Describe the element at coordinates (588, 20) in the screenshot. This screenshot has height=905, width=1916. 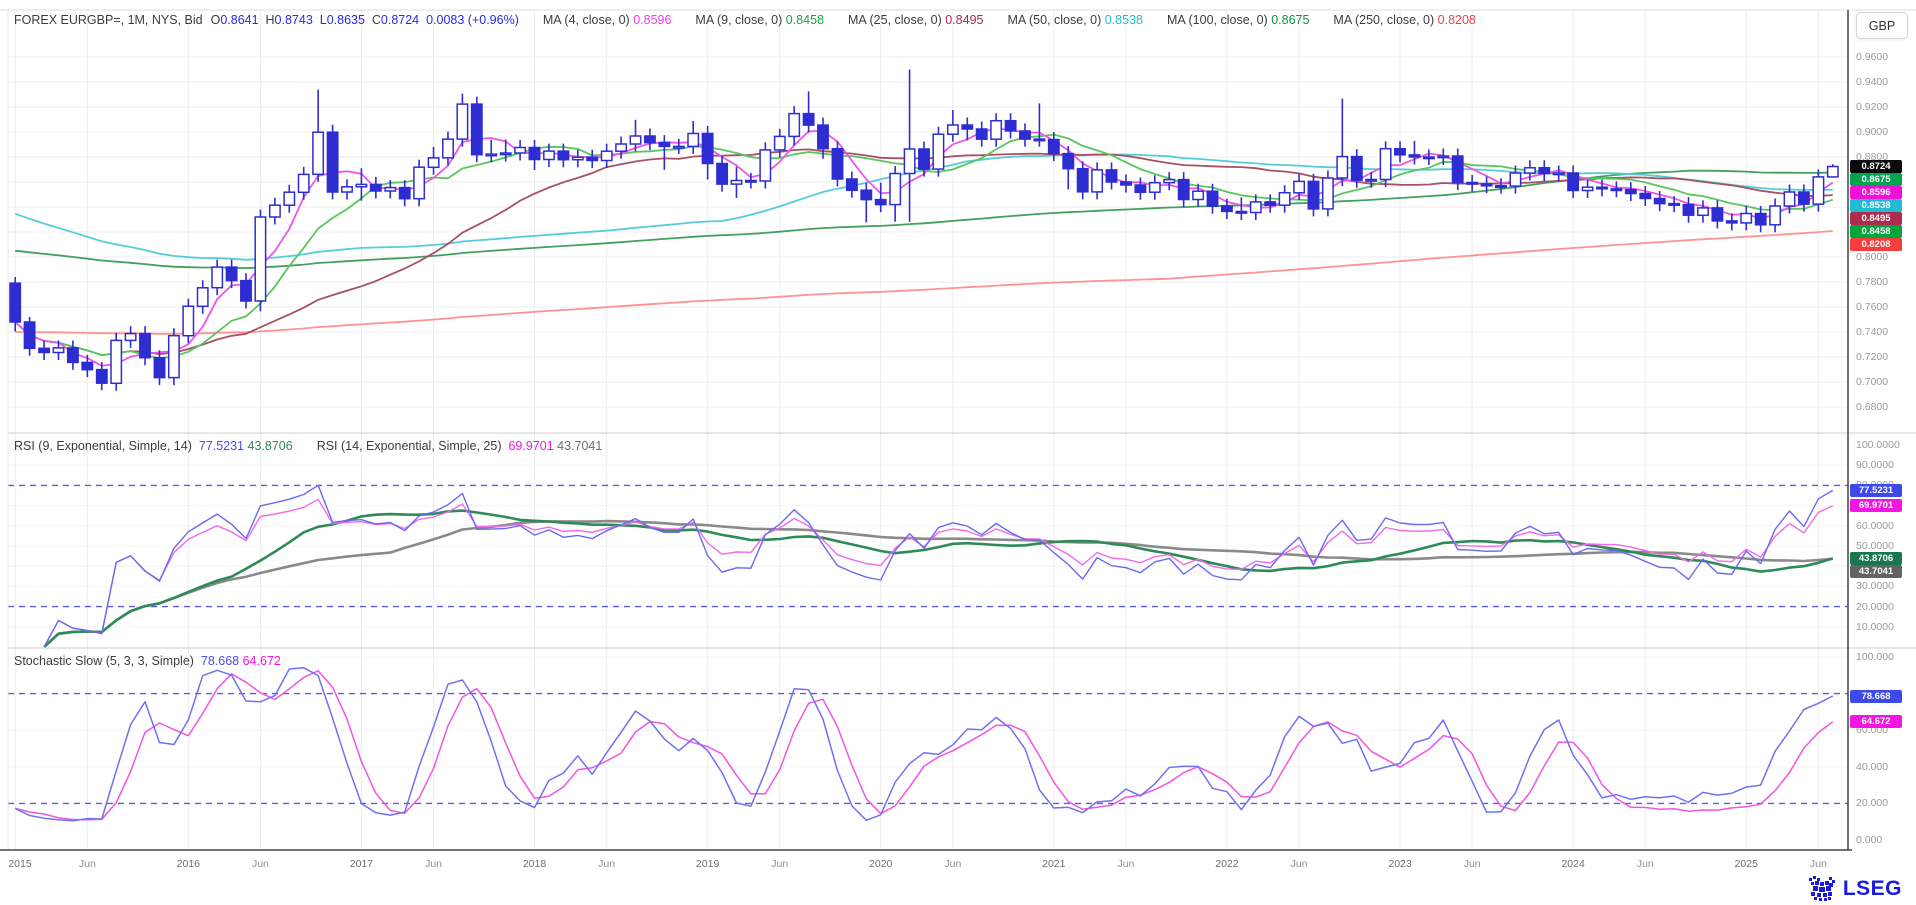
I see `ma-label: MA (4, close, 0)` at that location.